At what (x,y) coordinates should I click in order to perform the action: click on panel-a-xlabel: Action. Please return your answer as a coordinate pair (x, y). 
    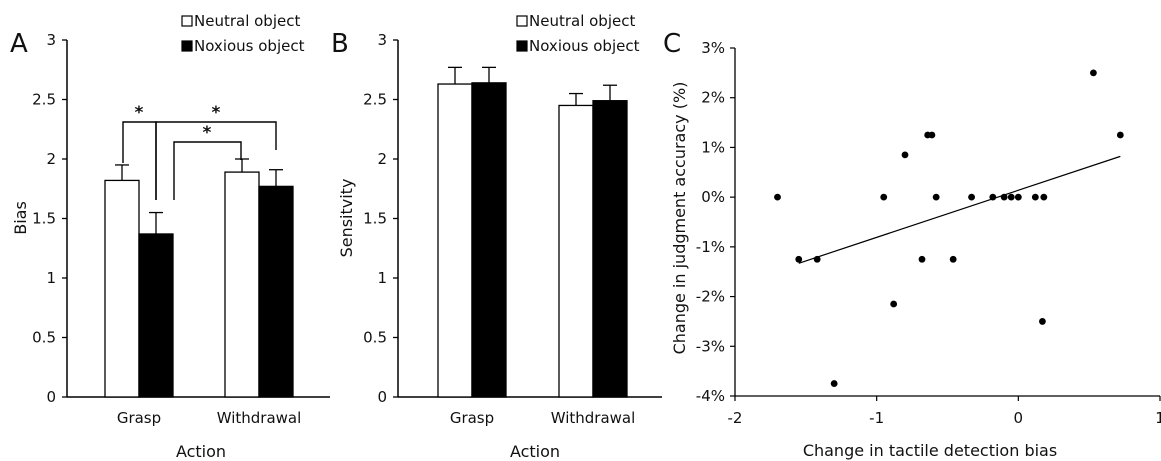
    Looking at the image, I should click on (201, 451).